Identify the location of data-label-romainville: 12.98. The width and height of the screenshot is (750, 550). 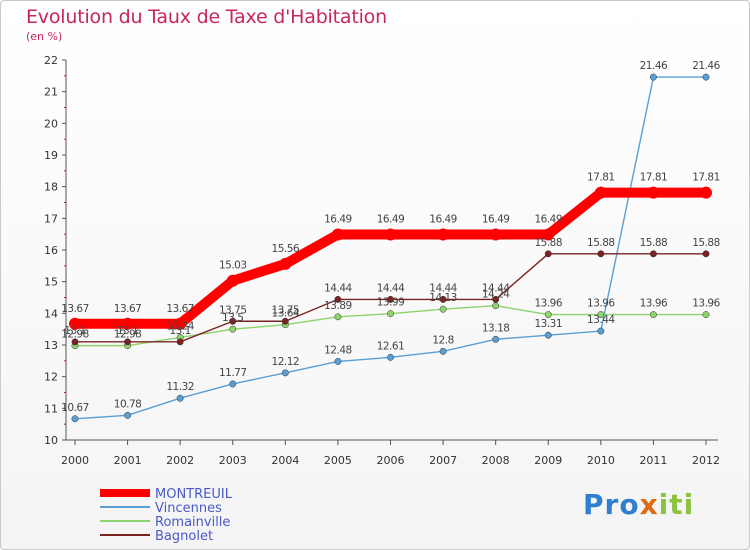
(75, 335).